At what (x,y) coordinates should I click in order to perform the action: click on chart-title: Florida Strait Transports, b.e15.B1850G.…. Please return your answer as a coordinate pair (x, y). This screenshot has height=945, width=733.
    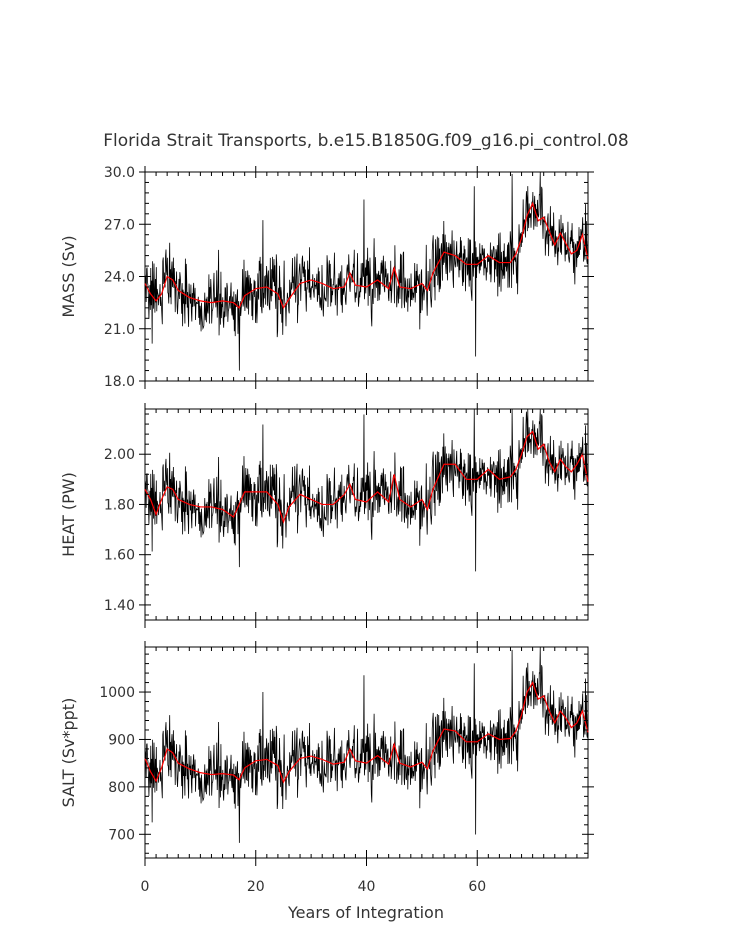
    Looking at the image, I should click on (365, 141).